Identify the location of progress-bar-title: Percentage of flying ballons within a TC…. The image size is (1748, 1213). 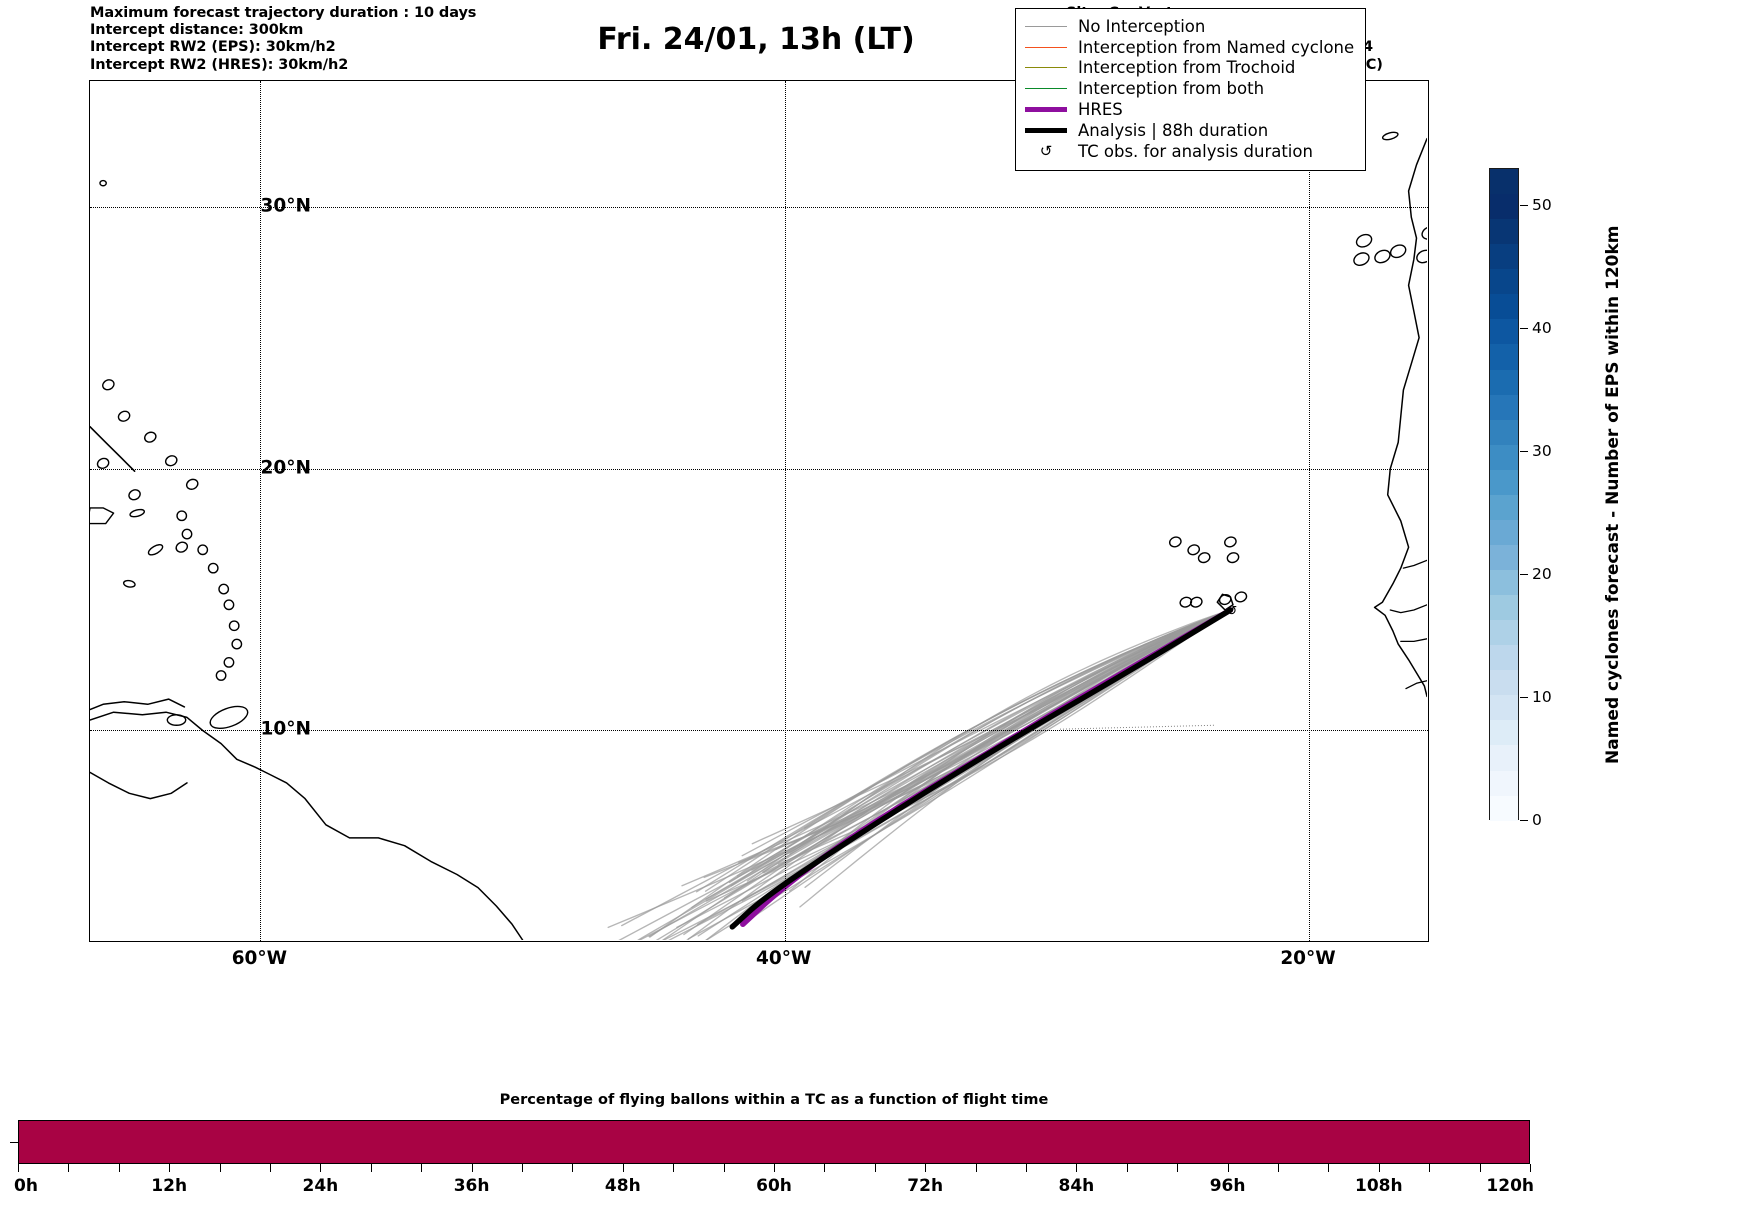
(774, 1100).